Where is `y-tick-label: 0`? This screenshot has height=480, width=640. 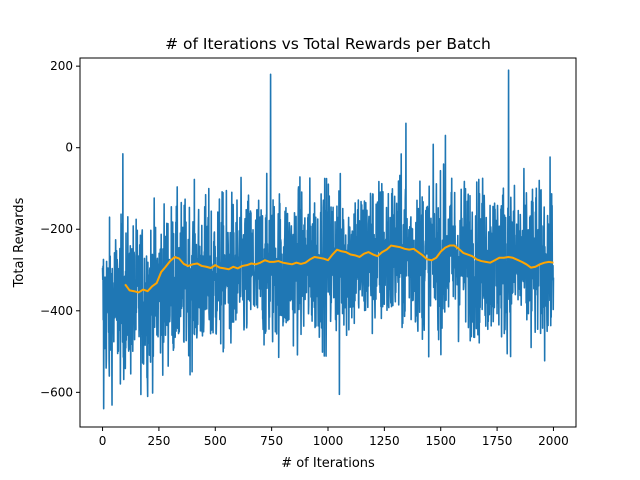
y-tick-label: 0 is located at coordinates (69, 148).